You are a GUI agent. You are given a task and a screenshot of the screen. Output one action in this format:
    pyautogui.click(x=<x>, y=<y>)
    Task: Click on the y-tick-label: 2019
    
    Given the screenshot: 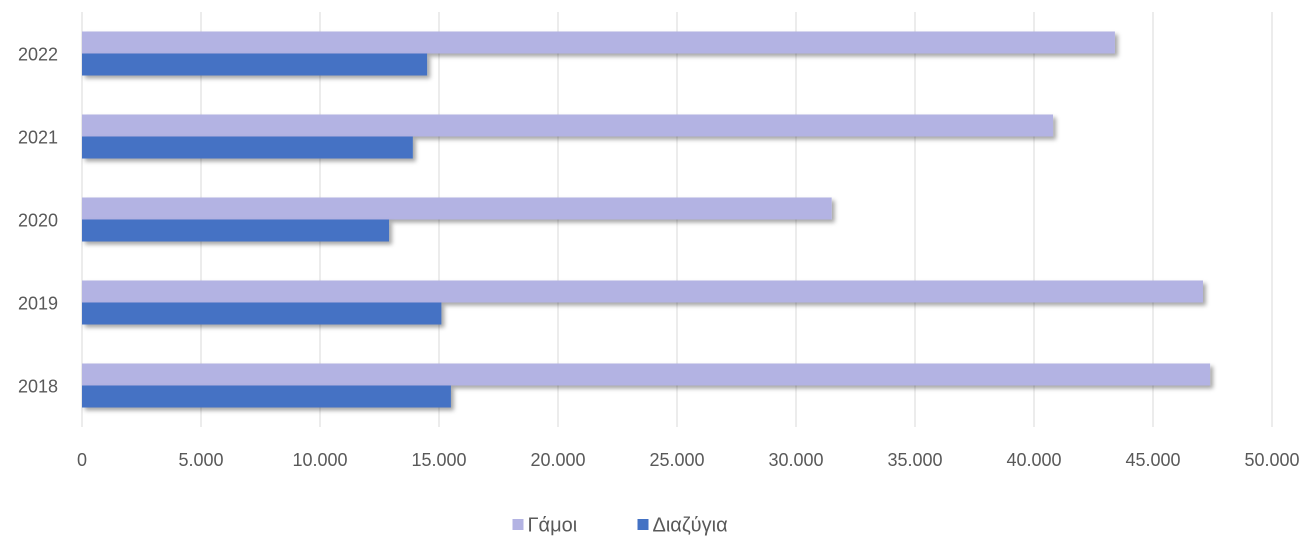 What is the action you would take?
    pyautogui.click(x=38, y=303)
    